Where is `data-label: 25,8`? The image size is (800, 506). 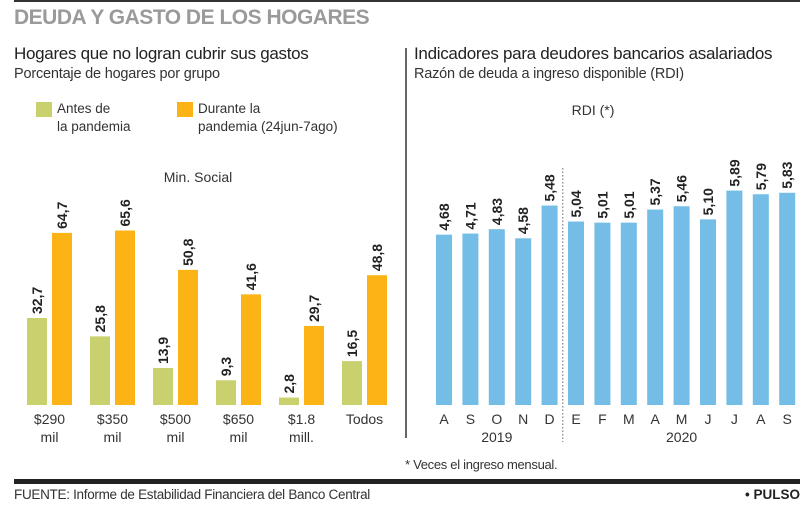
data-label: 25,8 is located at coordinates (100, 318).